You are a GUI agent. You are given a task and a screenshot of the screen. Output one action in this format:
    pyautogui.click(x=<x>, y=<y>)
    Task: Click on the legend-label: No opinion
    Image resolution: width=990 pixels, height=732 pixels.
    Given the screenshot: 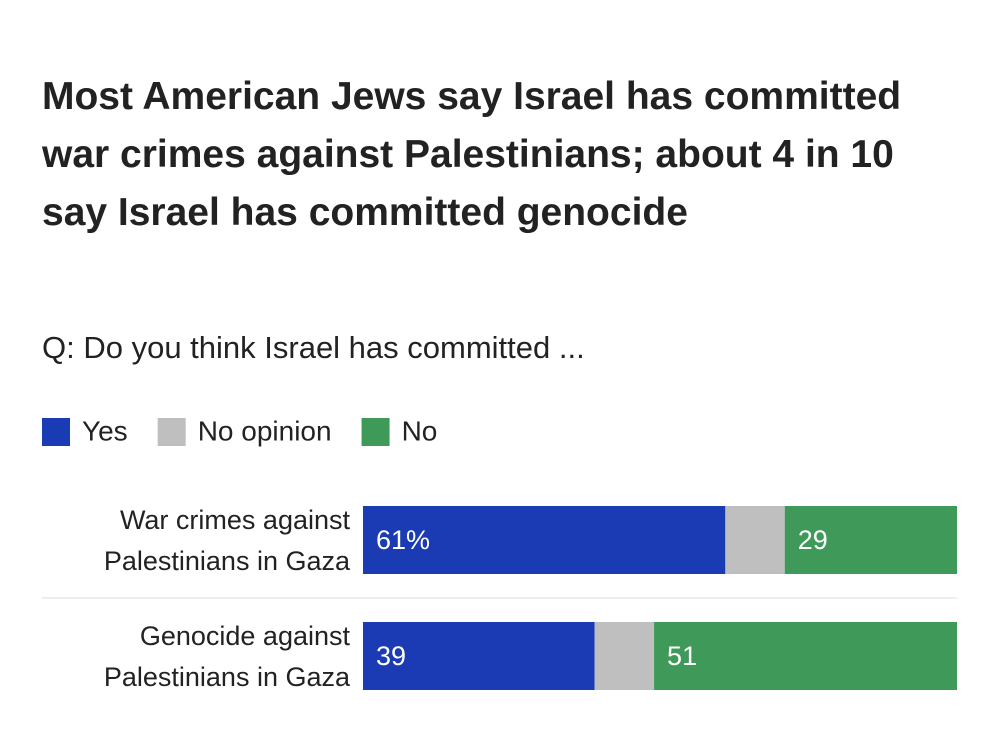 What is the action you would take?
    pyautogui.click(x=265, y=430)
    